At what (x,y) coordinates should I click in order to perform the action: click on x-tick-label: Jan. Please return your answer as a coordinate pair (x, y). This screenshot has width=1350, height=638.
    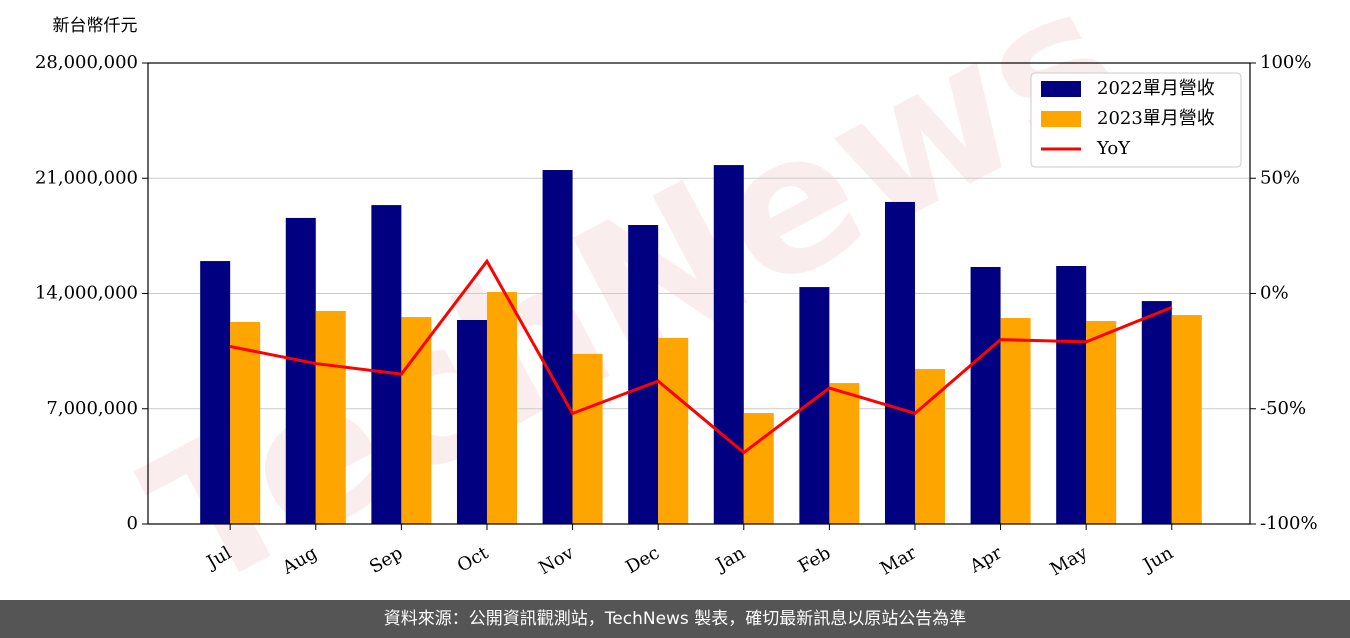
    Looking at the image, I should click on (730, 559).